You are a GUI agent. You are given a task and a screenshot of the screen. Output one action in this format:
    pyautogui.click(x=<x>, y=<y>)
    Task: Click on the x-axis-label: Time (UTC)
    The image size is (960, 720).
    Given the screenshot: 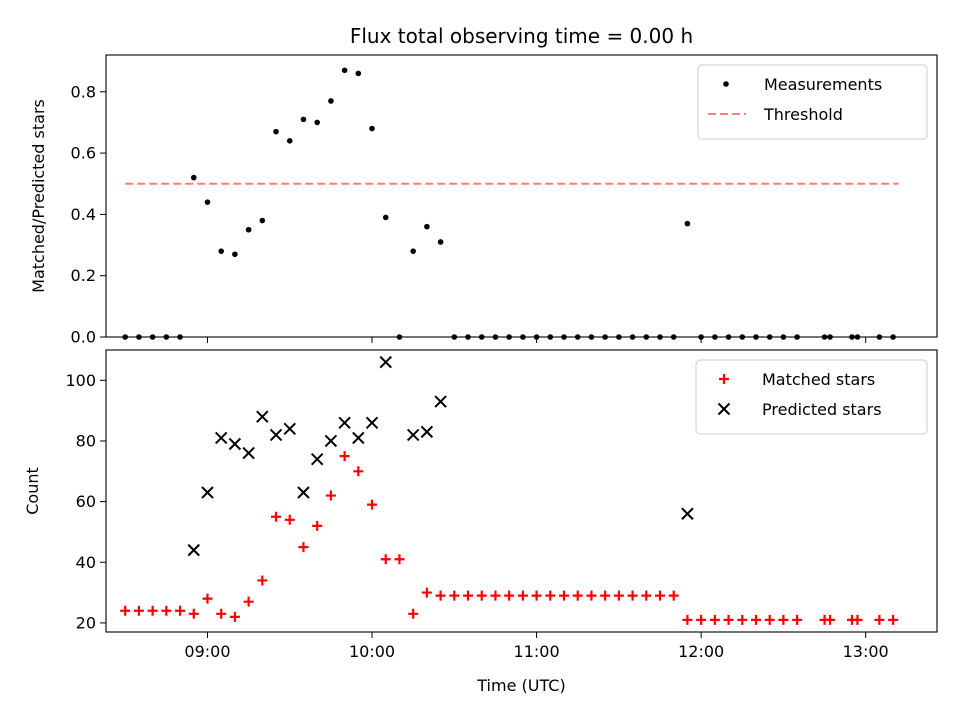 What is the action you would take?
    pyautogui.click(x=520, y=685)
    